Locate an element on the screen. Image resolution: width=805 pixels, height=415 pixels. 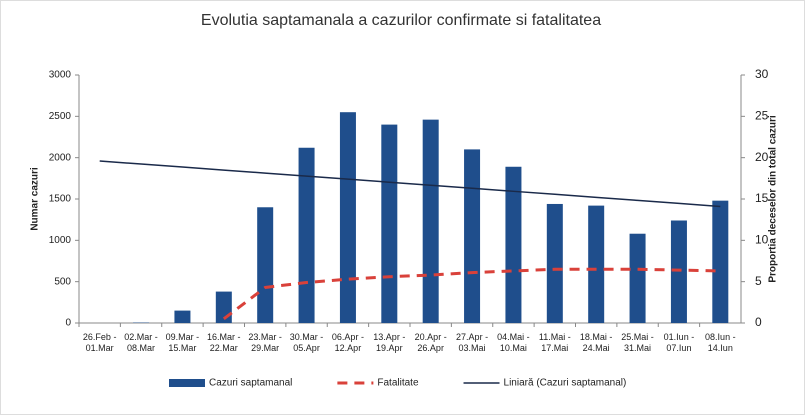
x-tick-label: 11.Mai - 17.Mai is located at coordinates (554, 342).